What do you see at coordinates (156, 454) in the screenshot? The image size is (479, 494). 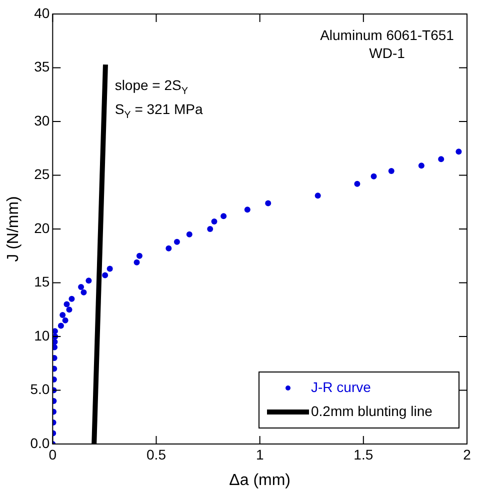 I see `x-tick-label: 0.5` at bounding box center [156, 454].